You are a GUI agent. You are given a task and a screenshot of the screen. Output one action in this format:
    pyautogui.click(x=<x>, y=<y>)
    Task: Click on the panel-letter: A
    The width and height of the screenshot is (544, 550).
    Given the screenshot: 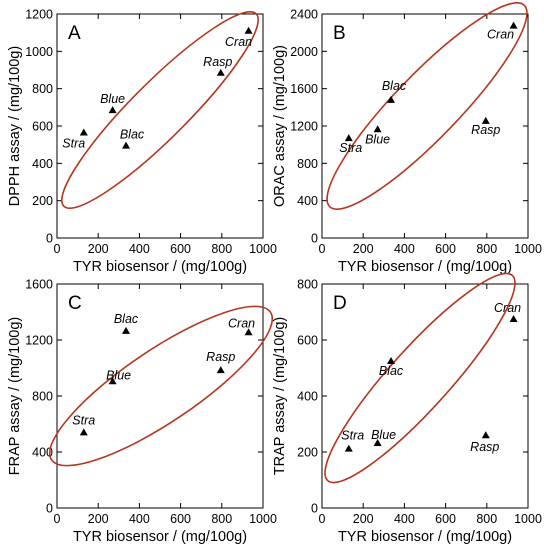 What is the action you would take?
    pyautogui.click(x=74, y=33)
    